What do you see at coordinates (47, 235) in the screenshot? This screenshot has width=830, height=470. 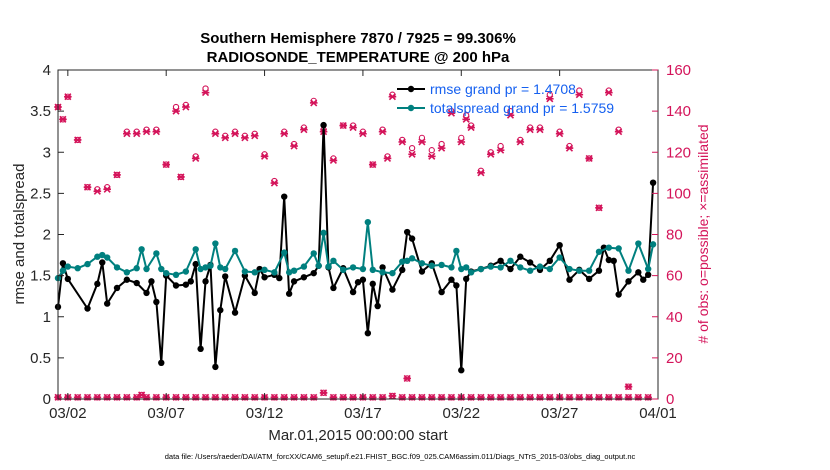 I see `y-tick-label: 2` at bounding box center [47, 235].